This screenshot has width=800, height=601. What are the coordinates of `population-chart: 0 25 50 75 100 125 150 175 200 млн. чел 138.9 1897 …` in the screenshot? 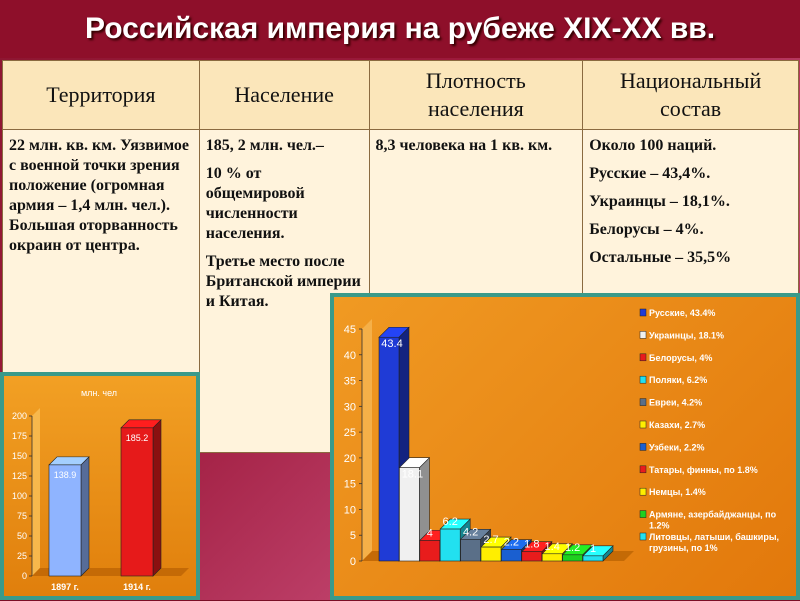 It's located at (100, 486).